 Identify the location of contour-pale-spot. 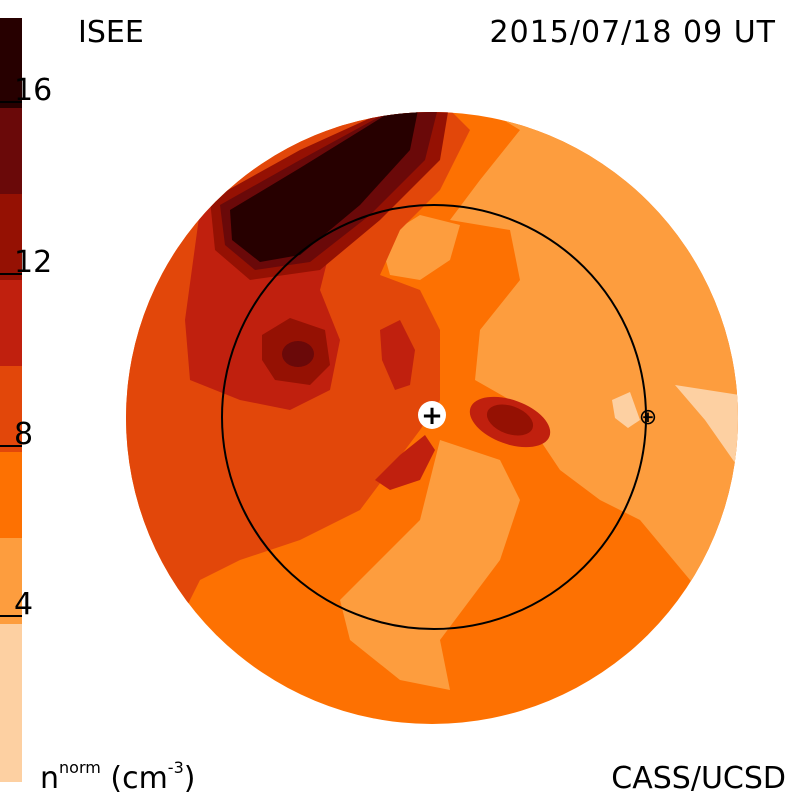
(626, 410).